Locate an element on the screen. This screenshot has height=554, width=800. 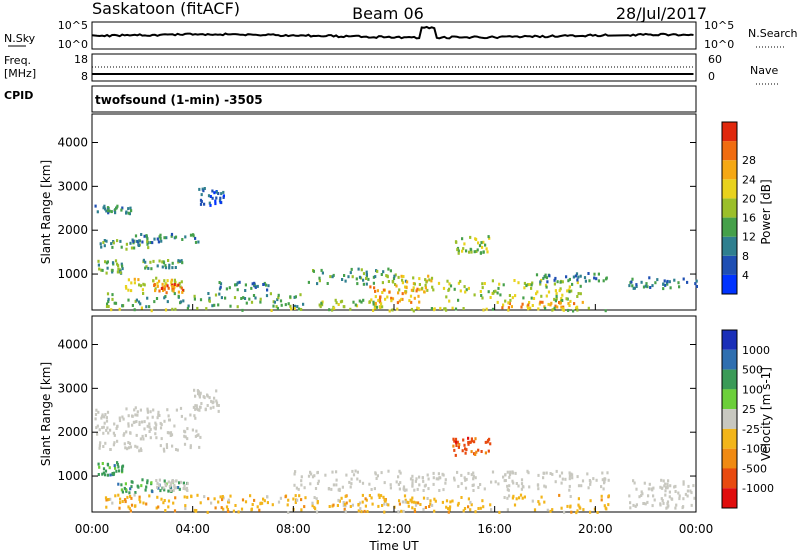
colorbar-frame is located at coordinates (729, 419).